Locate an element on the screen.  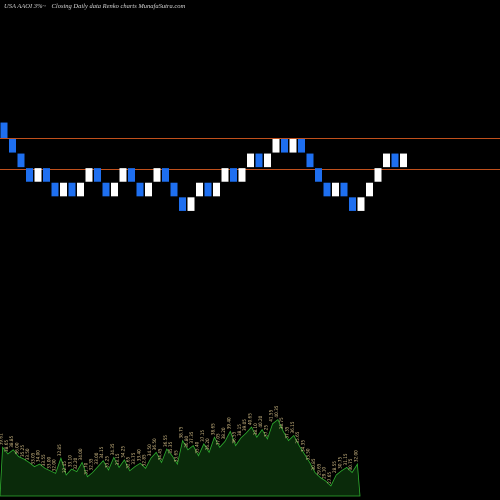
volume-label: 35.65 is located at coordinates (297, 437).